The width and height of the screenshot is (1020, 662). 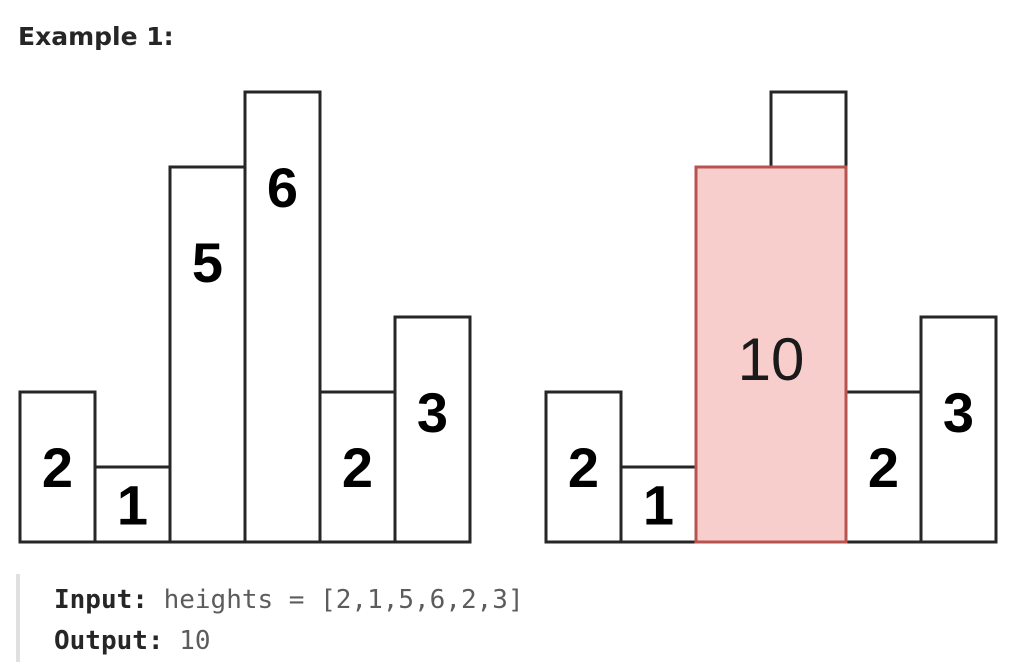 I want to click on right-bar-label-4: 2, so click(x=883, y=467).